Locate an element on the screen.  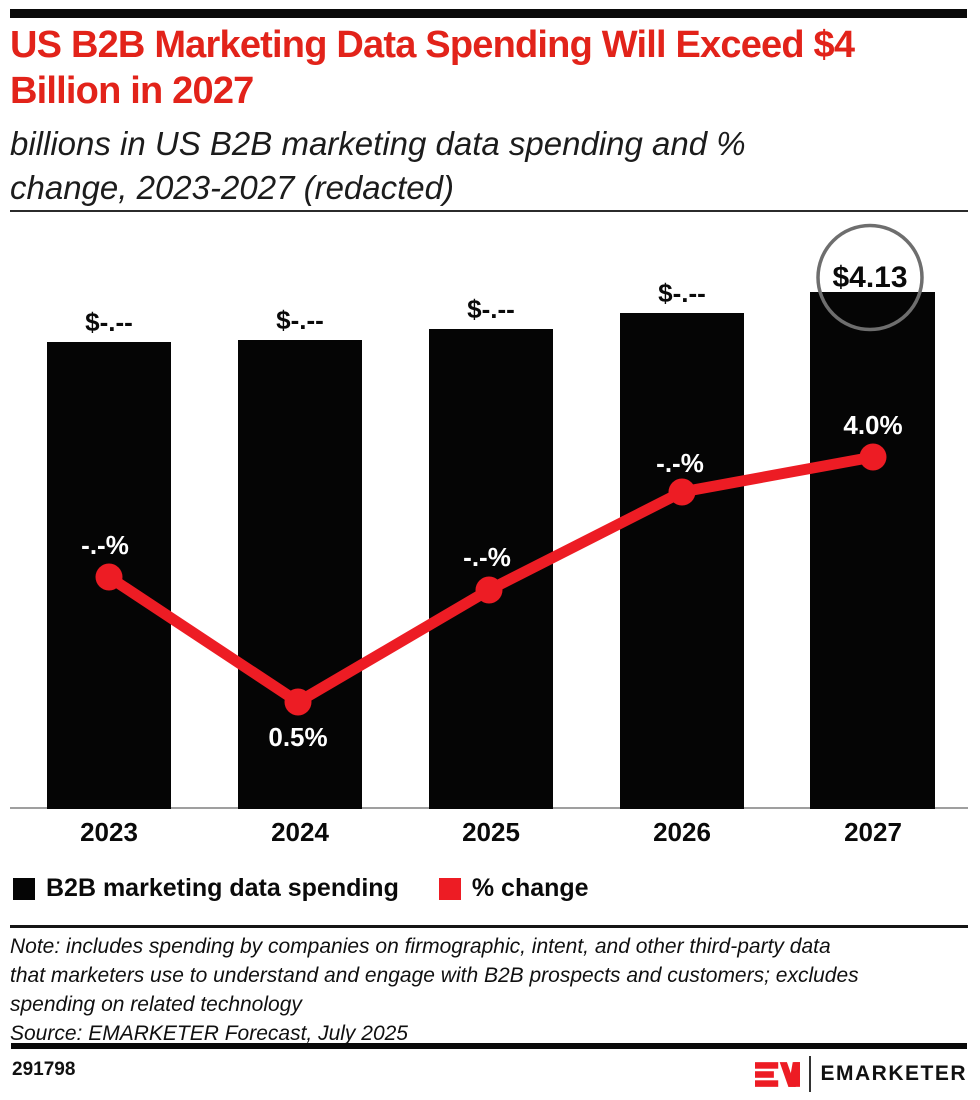
bar-value-label-2027: $4.13 is located at coordinates (869, 277).